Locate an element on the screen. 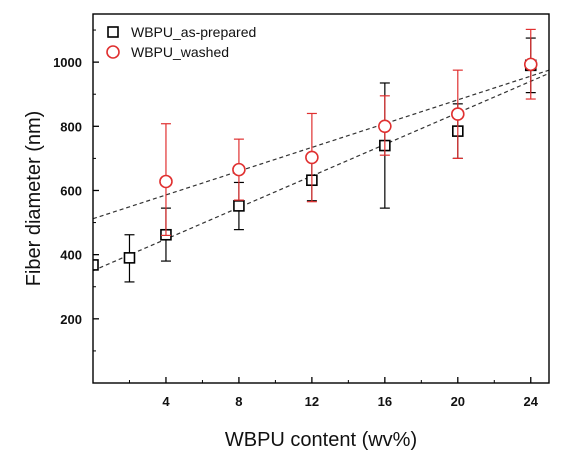 The width and height of the screenshot is (576, 460). y-tick-label: 600 is located at coordinates (71, 190).